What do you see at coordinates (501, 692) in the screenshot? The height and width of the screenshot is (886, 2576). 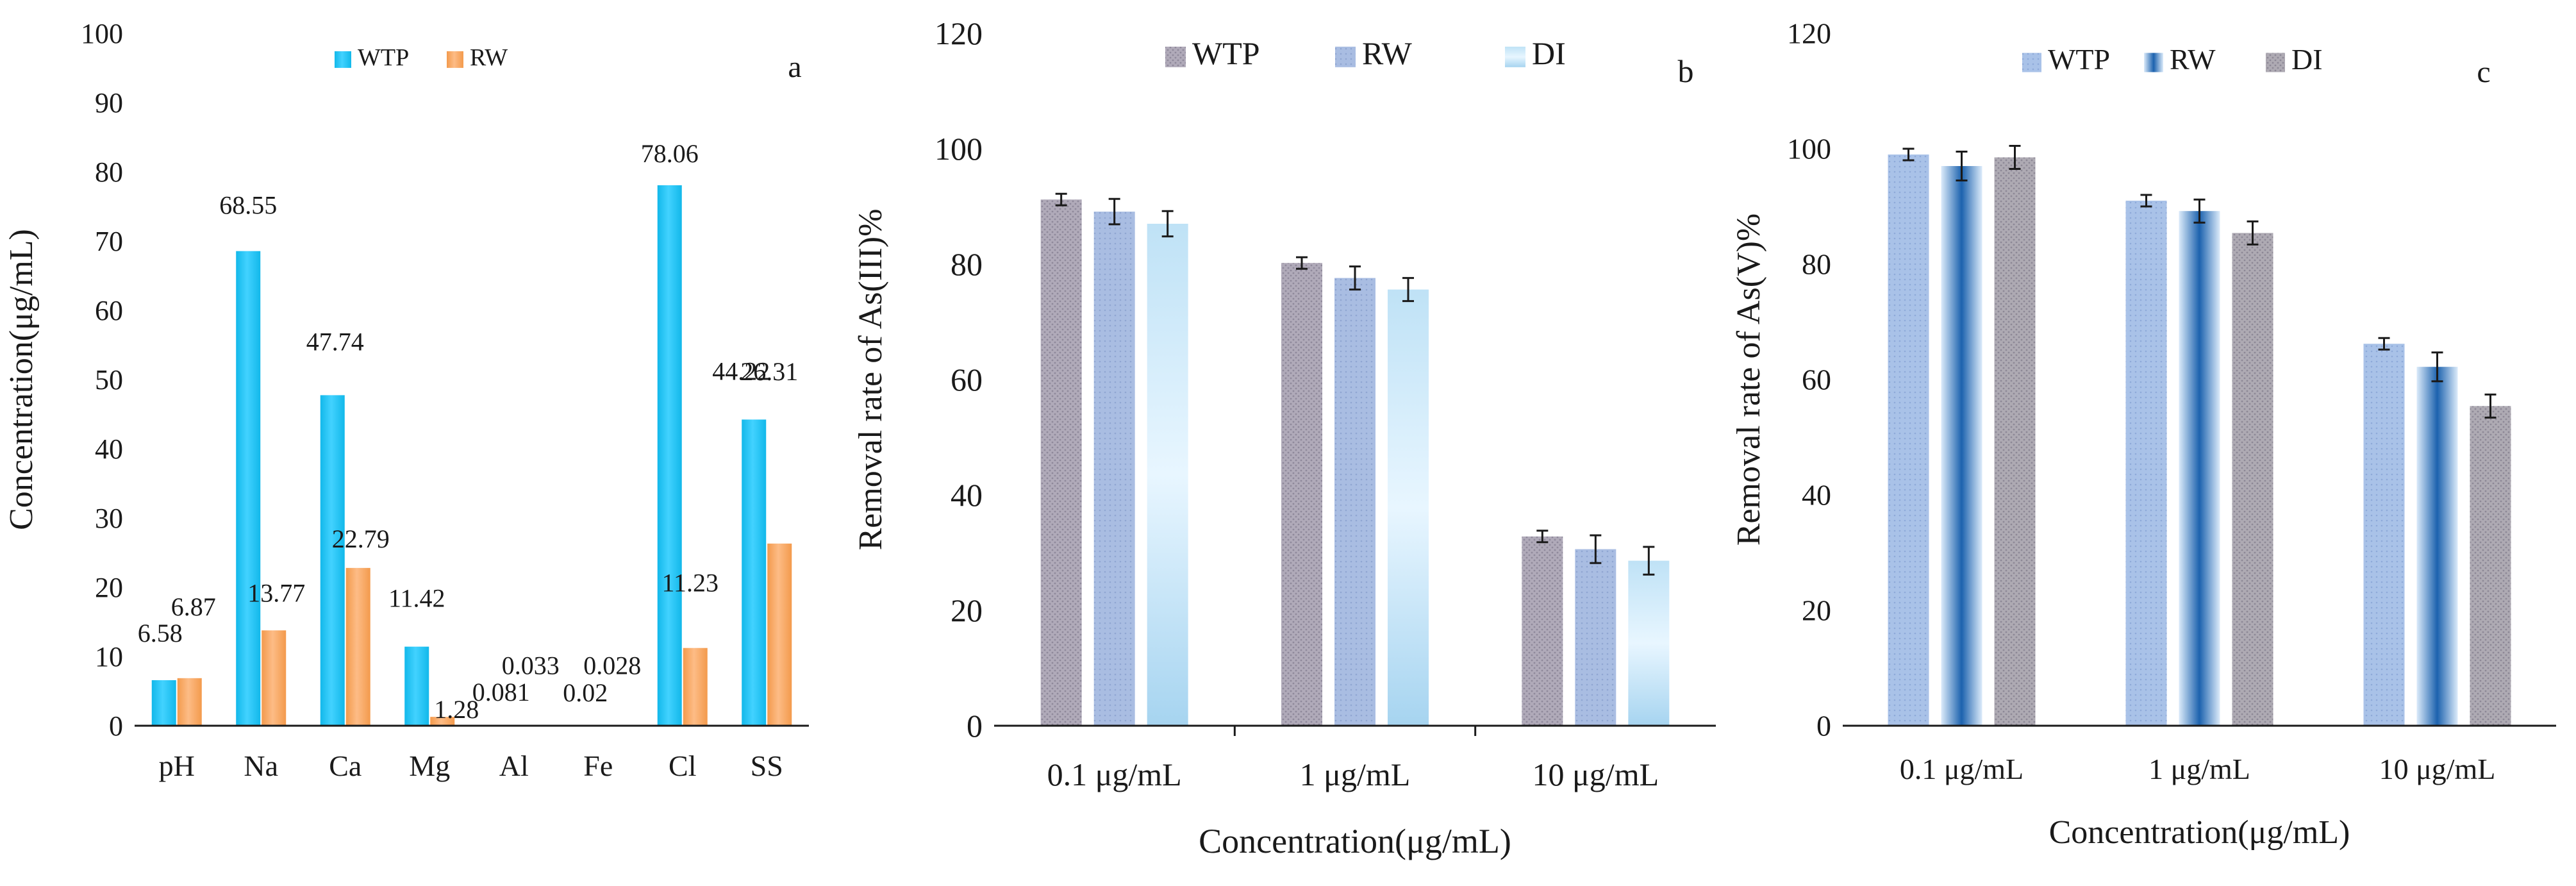 I see `data-label: 0.081` at bounding box center [501, 692].